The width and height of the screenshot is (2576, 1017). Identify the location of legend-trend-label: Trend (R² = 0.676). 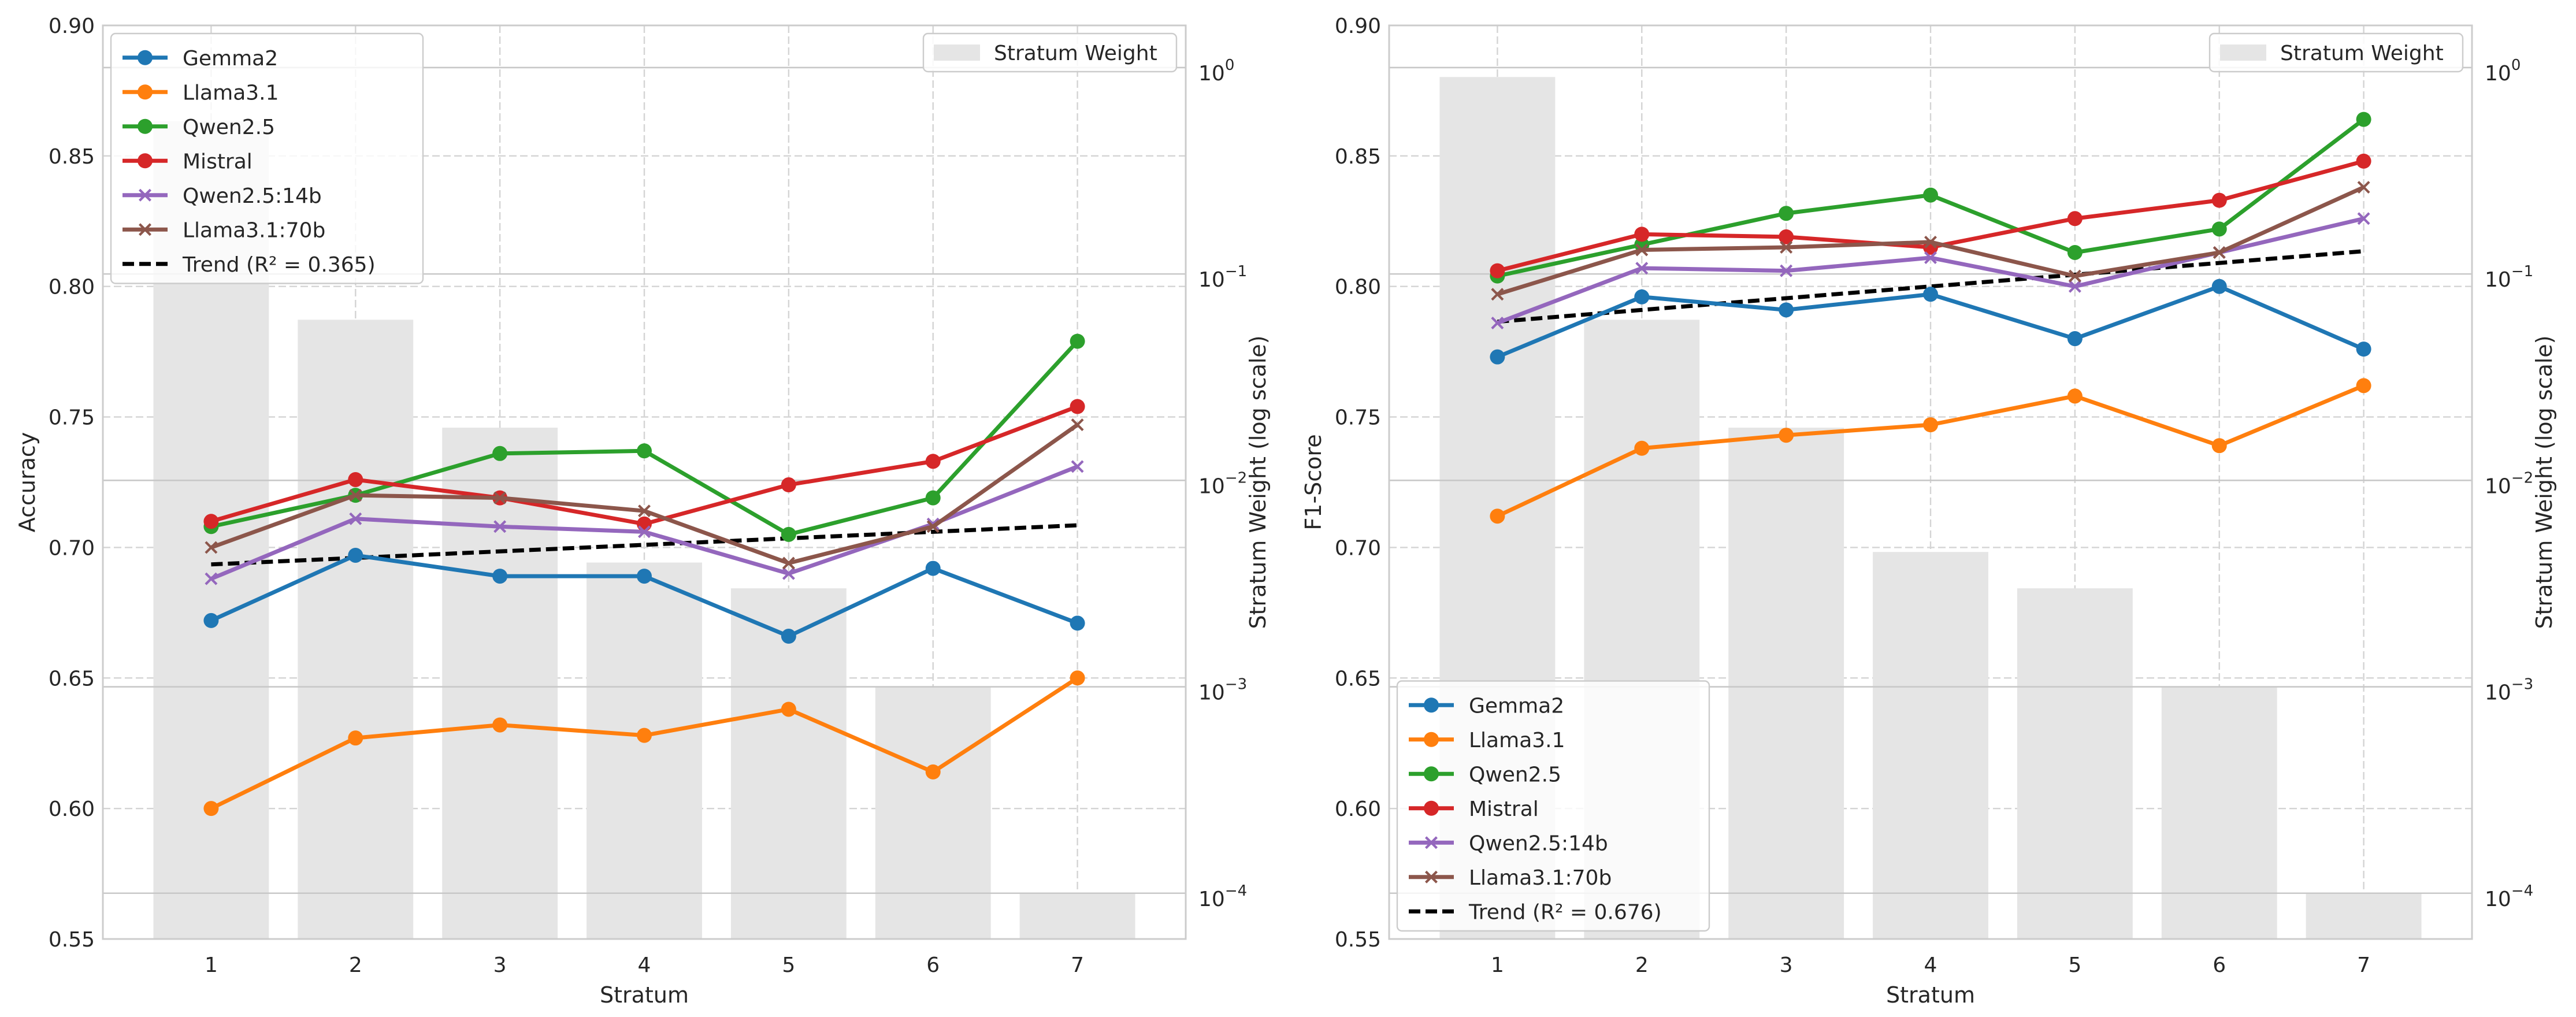
(1565, 912).